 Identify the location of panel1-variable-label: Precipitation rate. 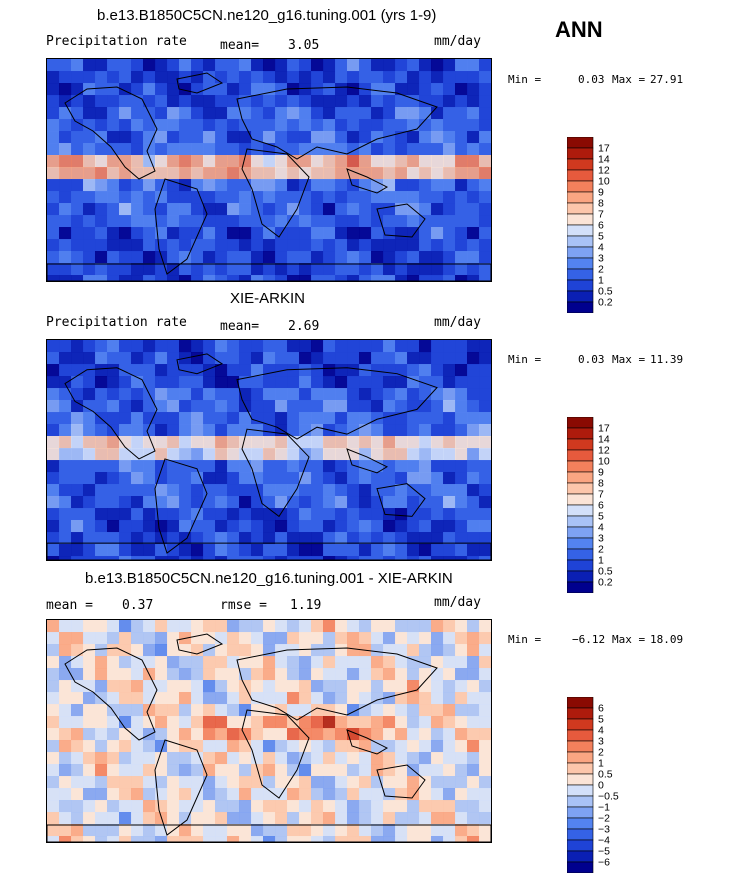
(116, 41).